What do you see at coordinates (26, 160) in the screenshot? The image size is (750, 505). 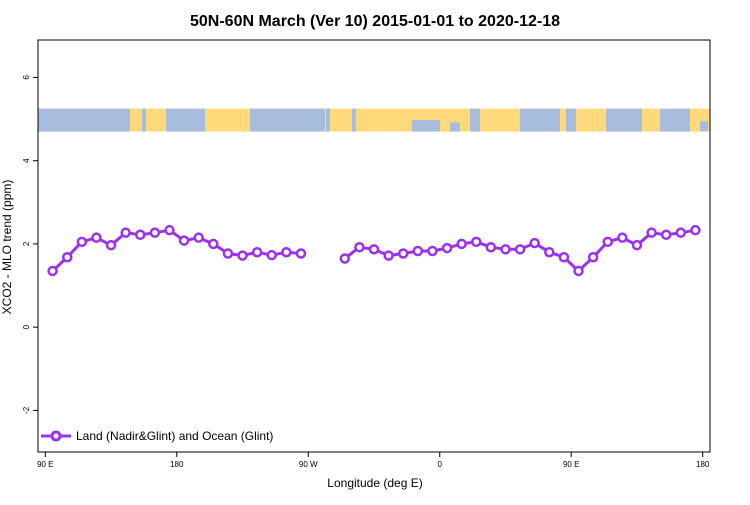 I see `y-tick-label: 4` at bounding box center [26, 160].